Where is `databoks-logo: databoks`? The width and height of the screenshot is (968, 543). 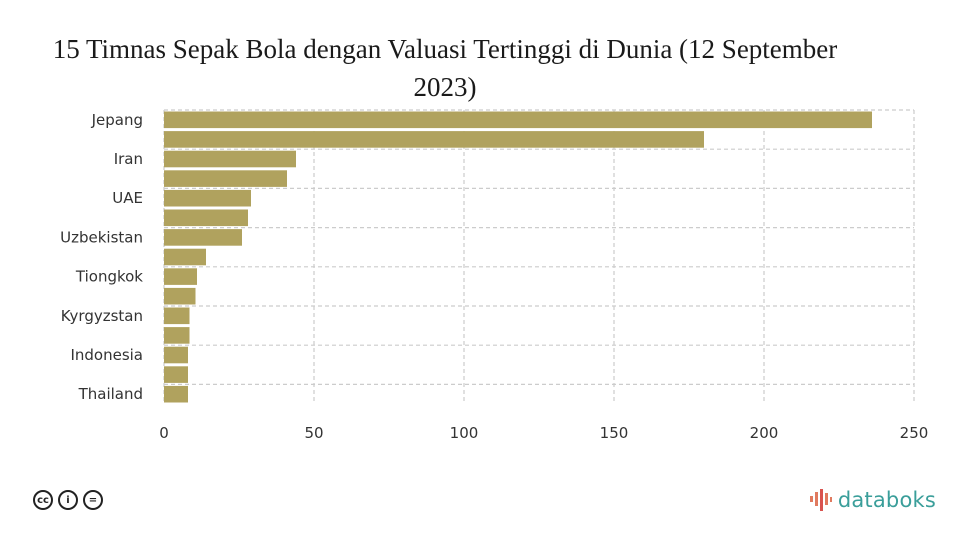 databoks-logo: databoks is located at coordinates (872, 500).